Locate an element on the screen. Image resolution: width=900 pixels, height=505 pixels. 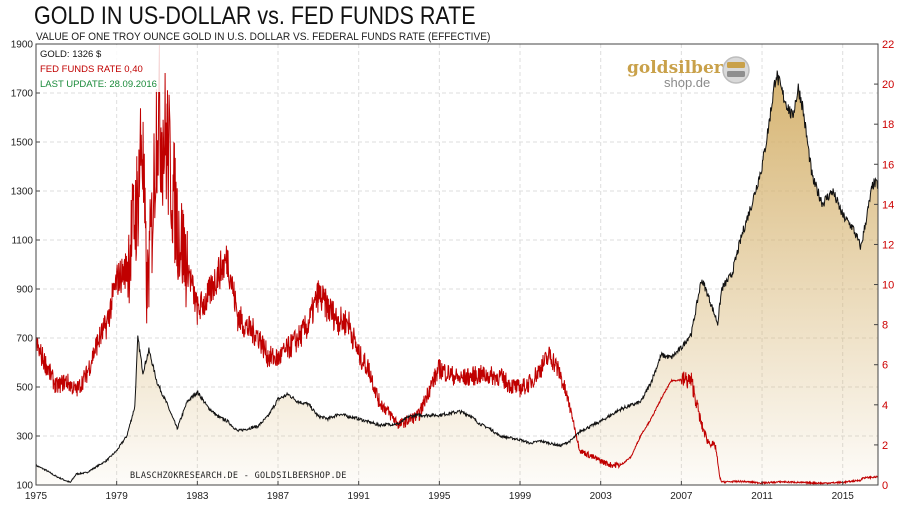
x-tick-label: 1983 is located at coordinates (197, 496).